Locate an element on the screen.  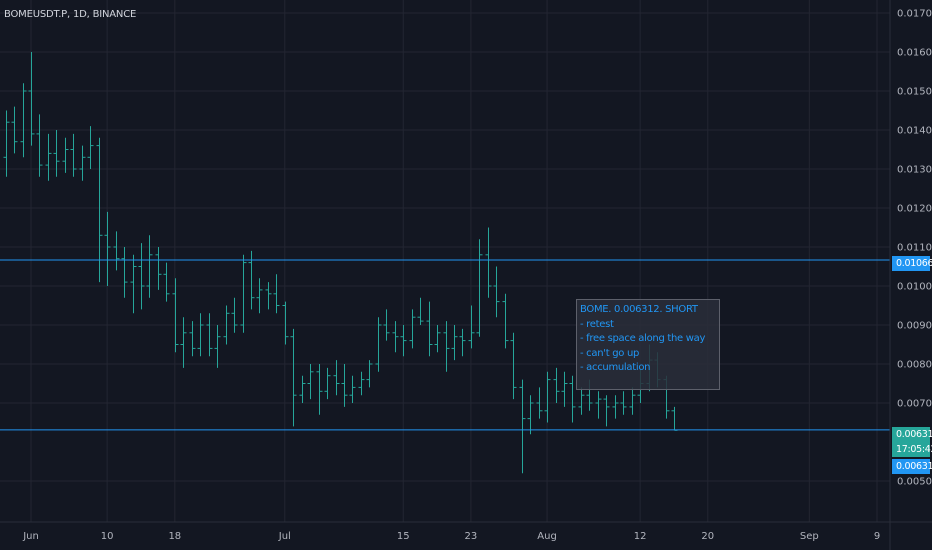
price-tick-label: 0.010000 is located at coordinates (914, 287).